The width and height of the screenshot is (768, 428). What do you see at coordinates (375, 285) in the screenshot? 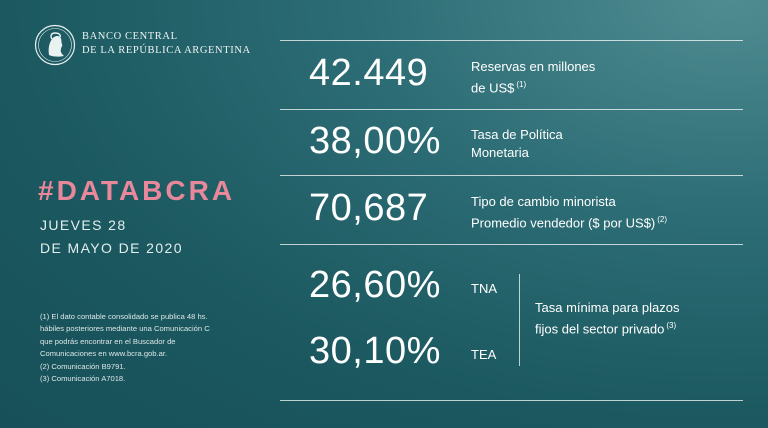
I see `tna-value: 26,60%` at bounding box center [375, 285].